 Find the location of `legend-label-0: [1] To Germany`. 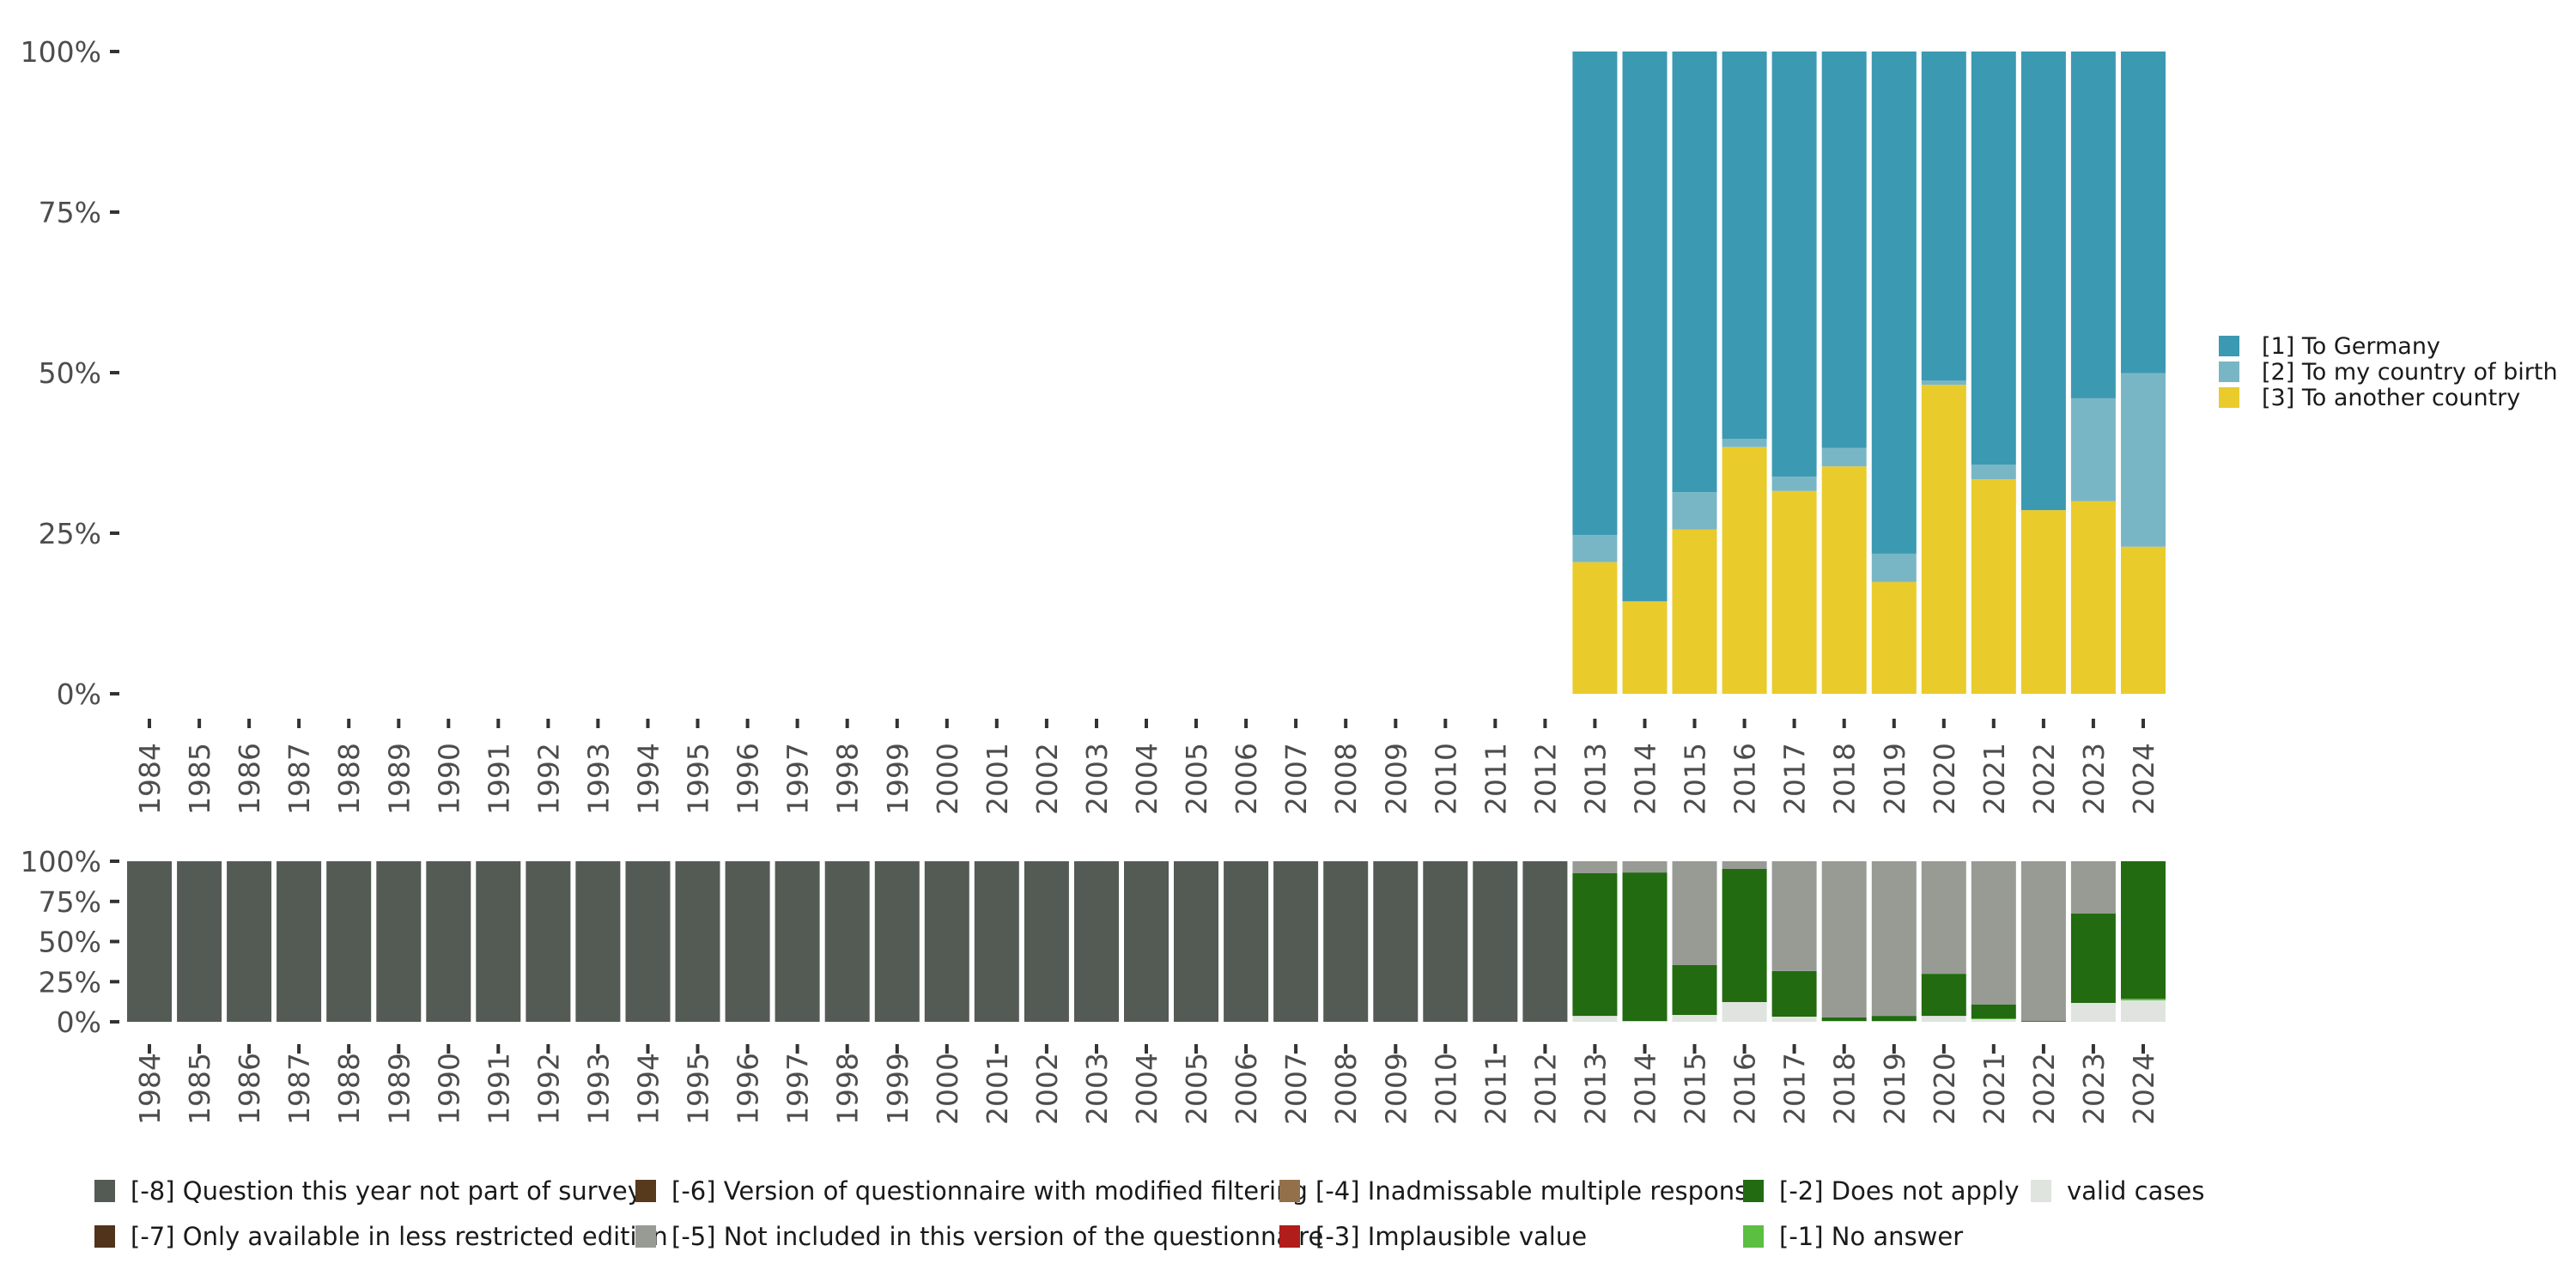

legend-label-0: [1] To Germany is located at coordinates (2351, 346).